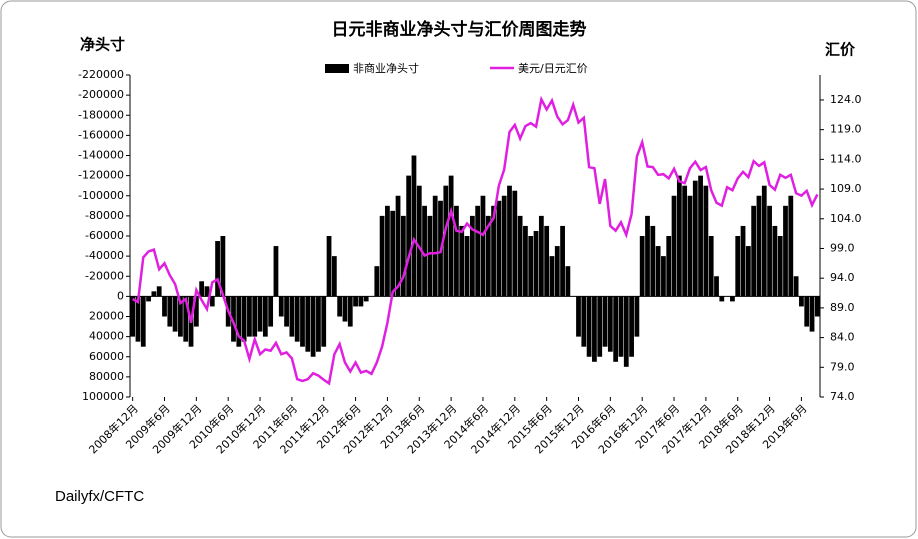  What do you see at coordinates (102, 45) in the screenshot?
I see `y-axis-title: 净头寸` at bounding box center [102, 45].